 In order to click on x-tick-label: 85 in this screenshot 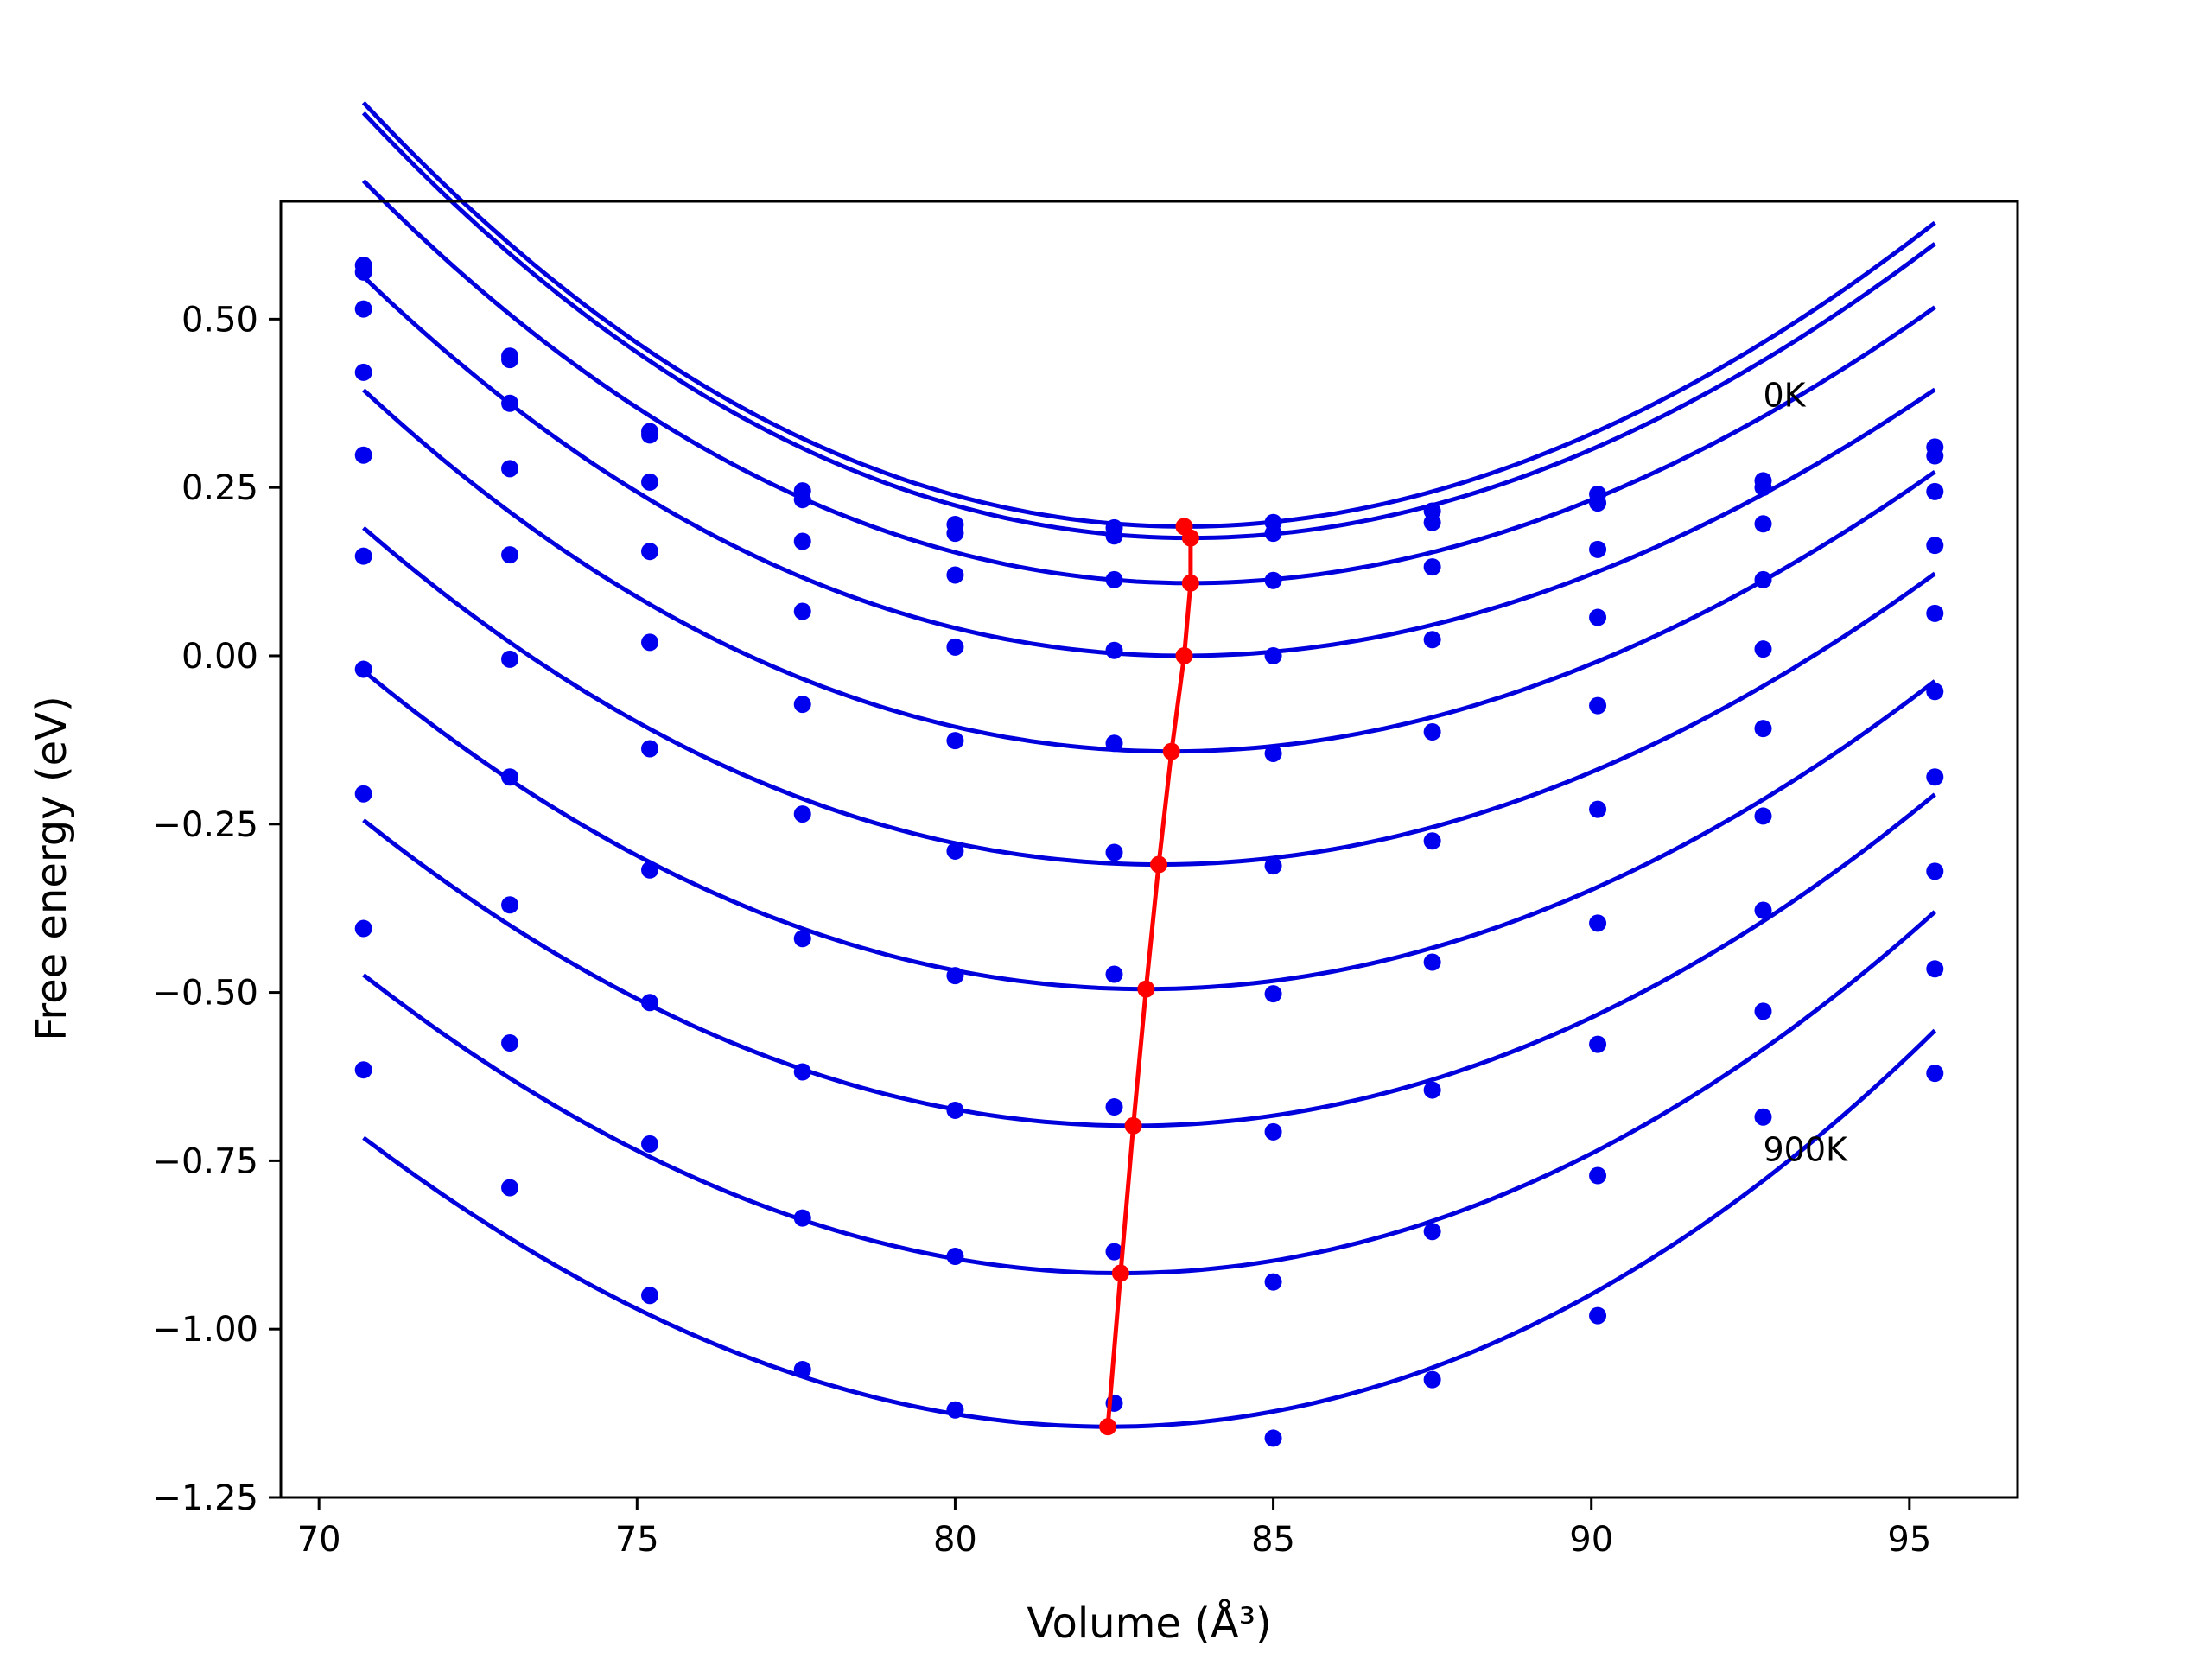, I will do `click(1273, 1540)`.